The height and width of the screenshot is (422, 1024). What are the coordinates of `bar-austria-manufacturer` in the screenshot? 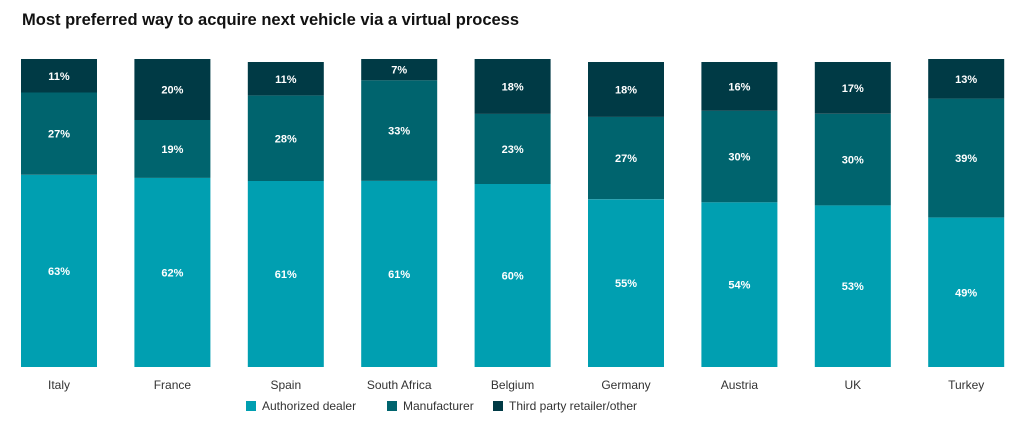 It's located at (739, 156).